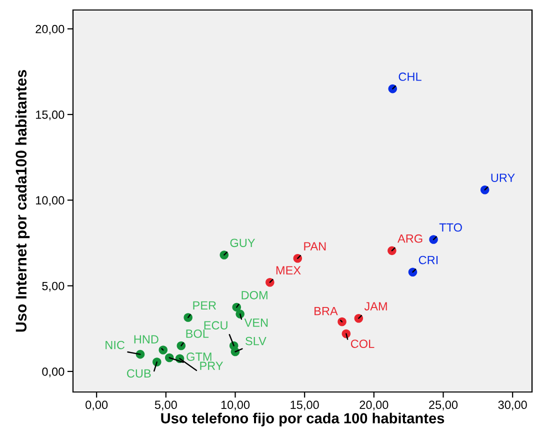 This screenshot has height=431, width=533. I want to click on annotation: VEN, so click(256, 322).